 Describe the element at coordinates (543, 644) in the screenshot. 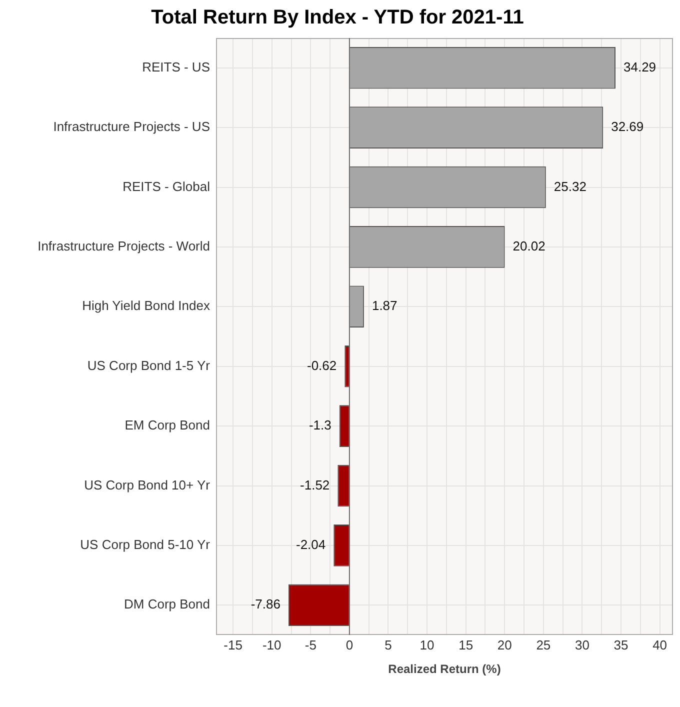

I see `x-tick-label: 25` at that location.